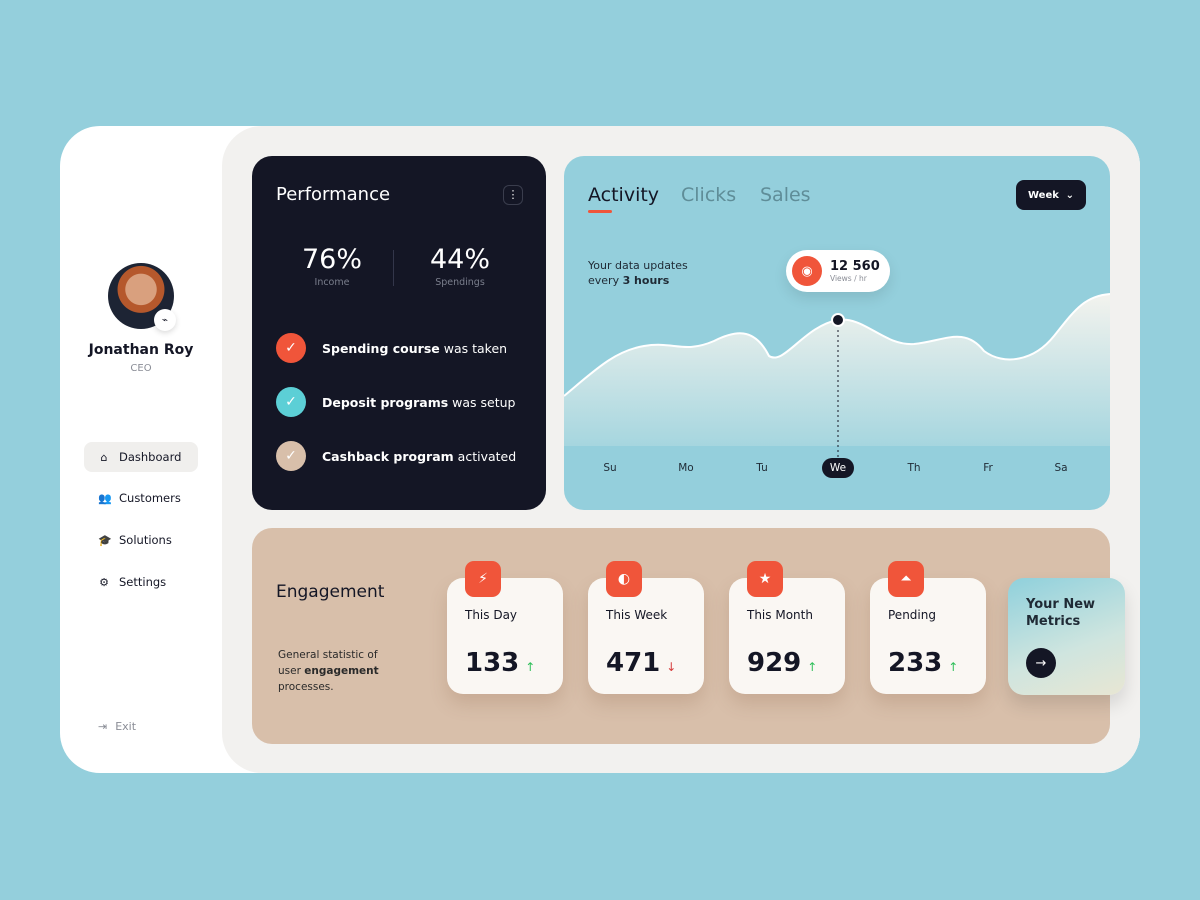 This screenshot has height=900, width=1200. I want to click on task-rest: activated, so click(485, 456).